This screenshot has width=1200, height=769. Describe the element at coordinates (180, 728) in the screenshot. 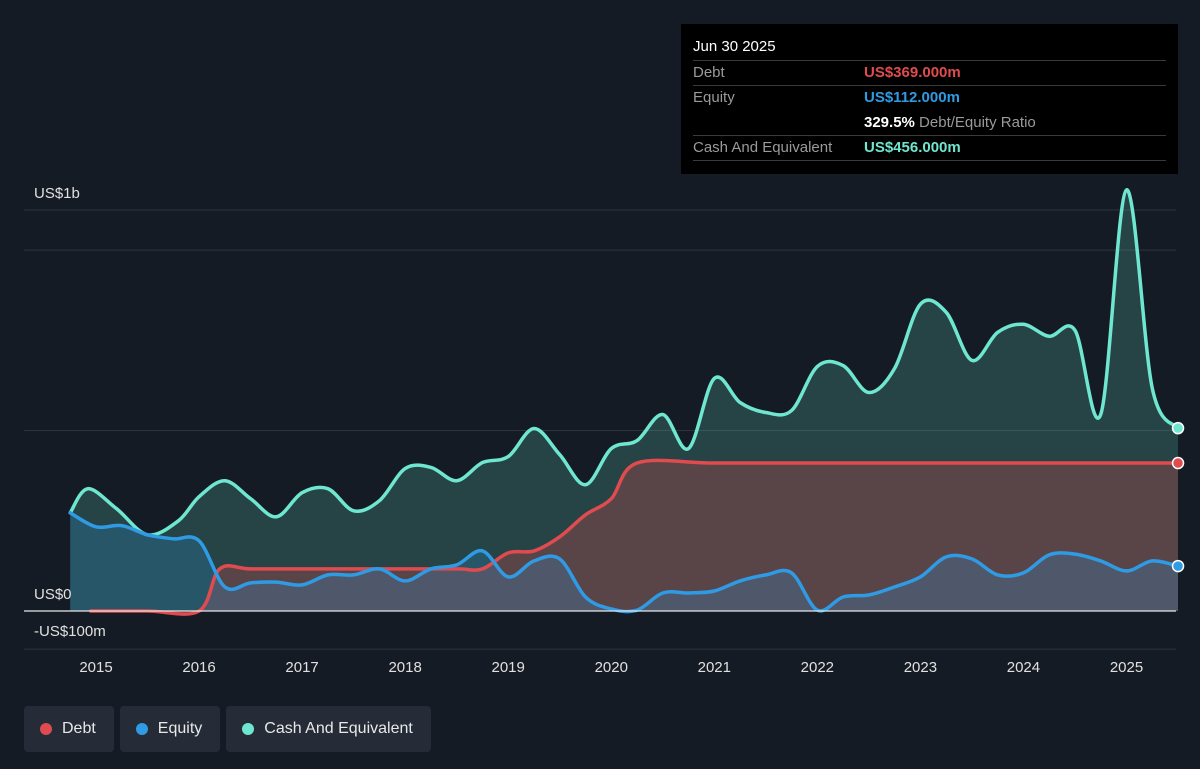

I see `legend-equity-label: Equity` at that location.